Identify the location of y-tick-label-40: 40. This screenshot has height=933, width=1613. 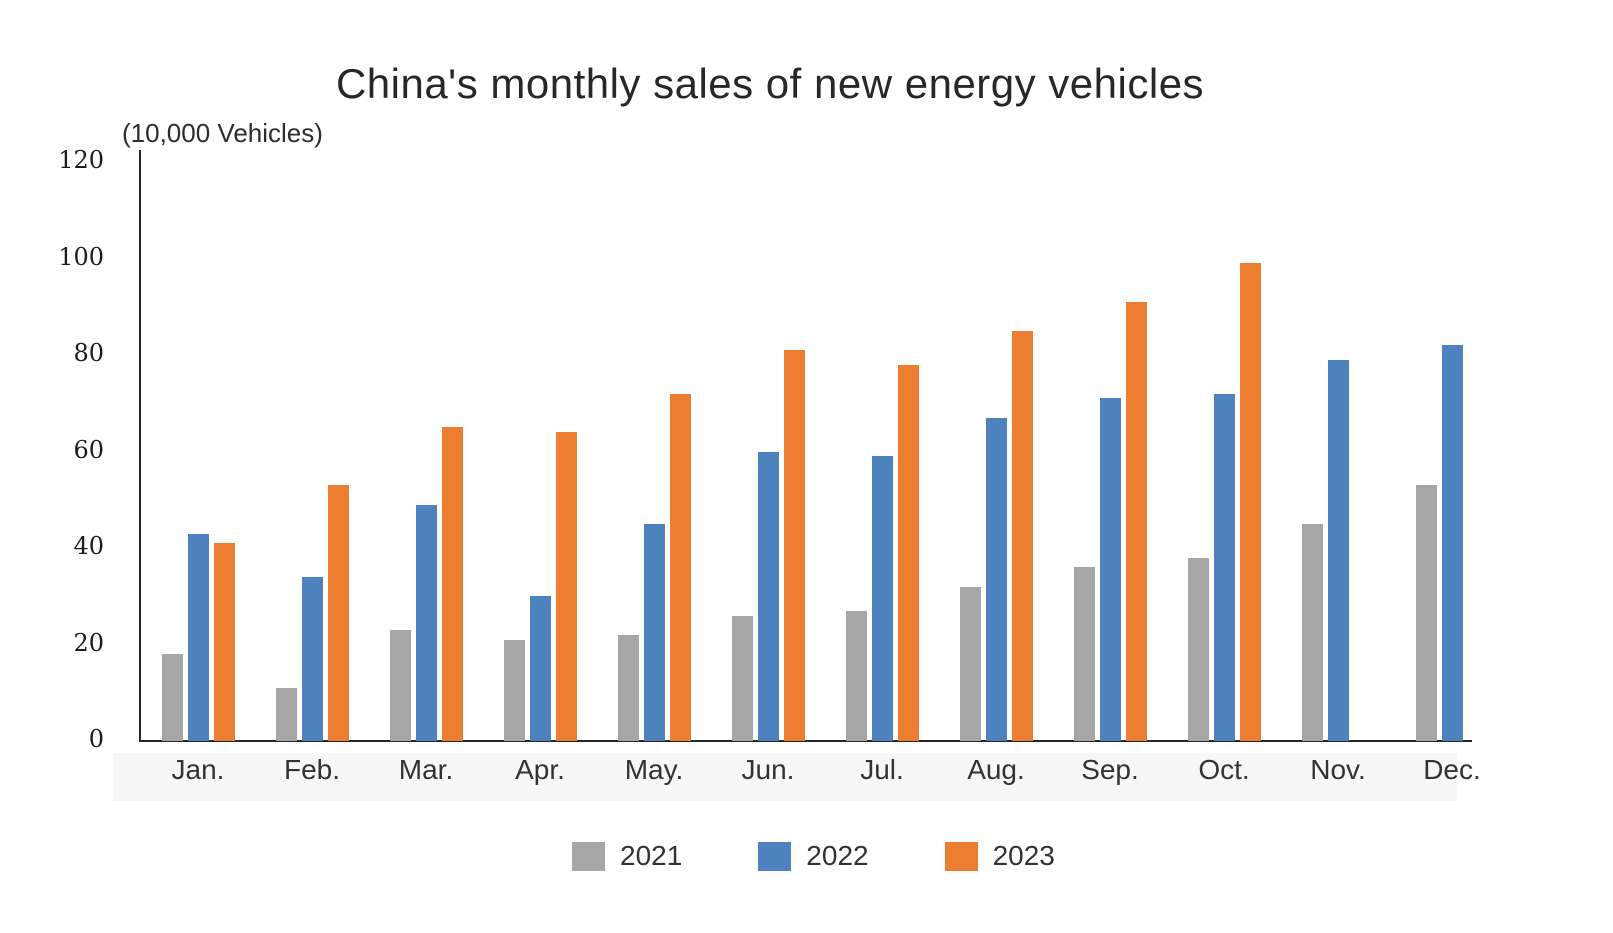
(88, 546).